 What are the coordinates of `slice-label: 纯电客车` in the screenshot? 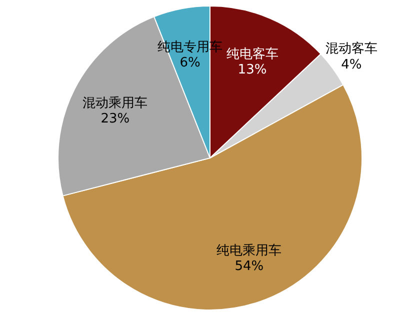 It's located at (252, 54).